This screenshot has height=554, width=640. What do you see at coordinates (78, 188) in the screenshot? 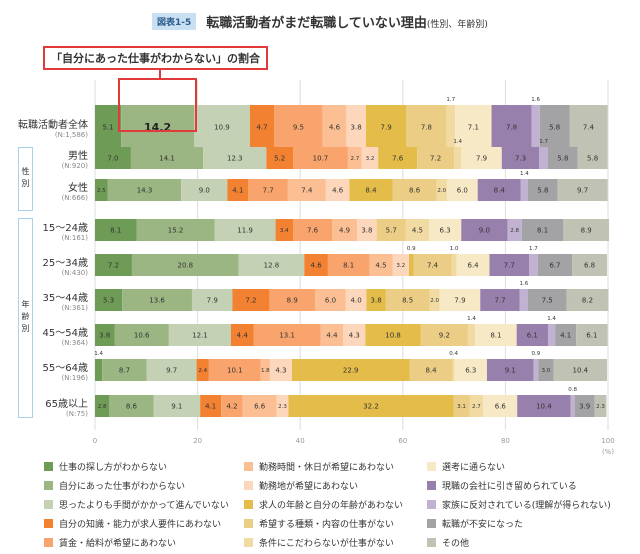
I see `row-label-text: 女性` at bounding box center [78, 188].